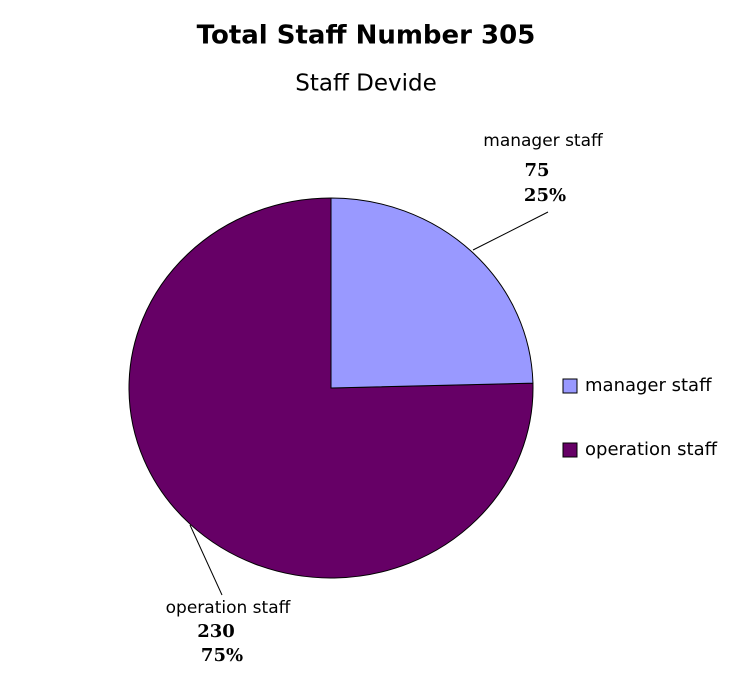 This screenshot has height=690, width=730. What do you see at coordinates (365, 84) in the screenshot?
I see `chart-subtitle: Staff Devide` at bounding box center [365, 84].